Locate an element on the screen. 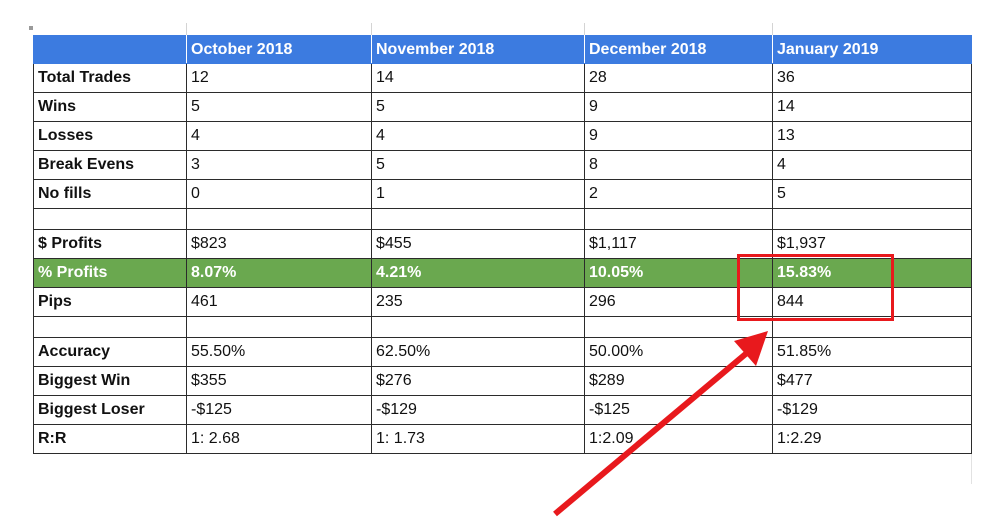 The height and width of the screenshot is (529, 997). row-label: Accuracy is located at coordinates (110, 352).